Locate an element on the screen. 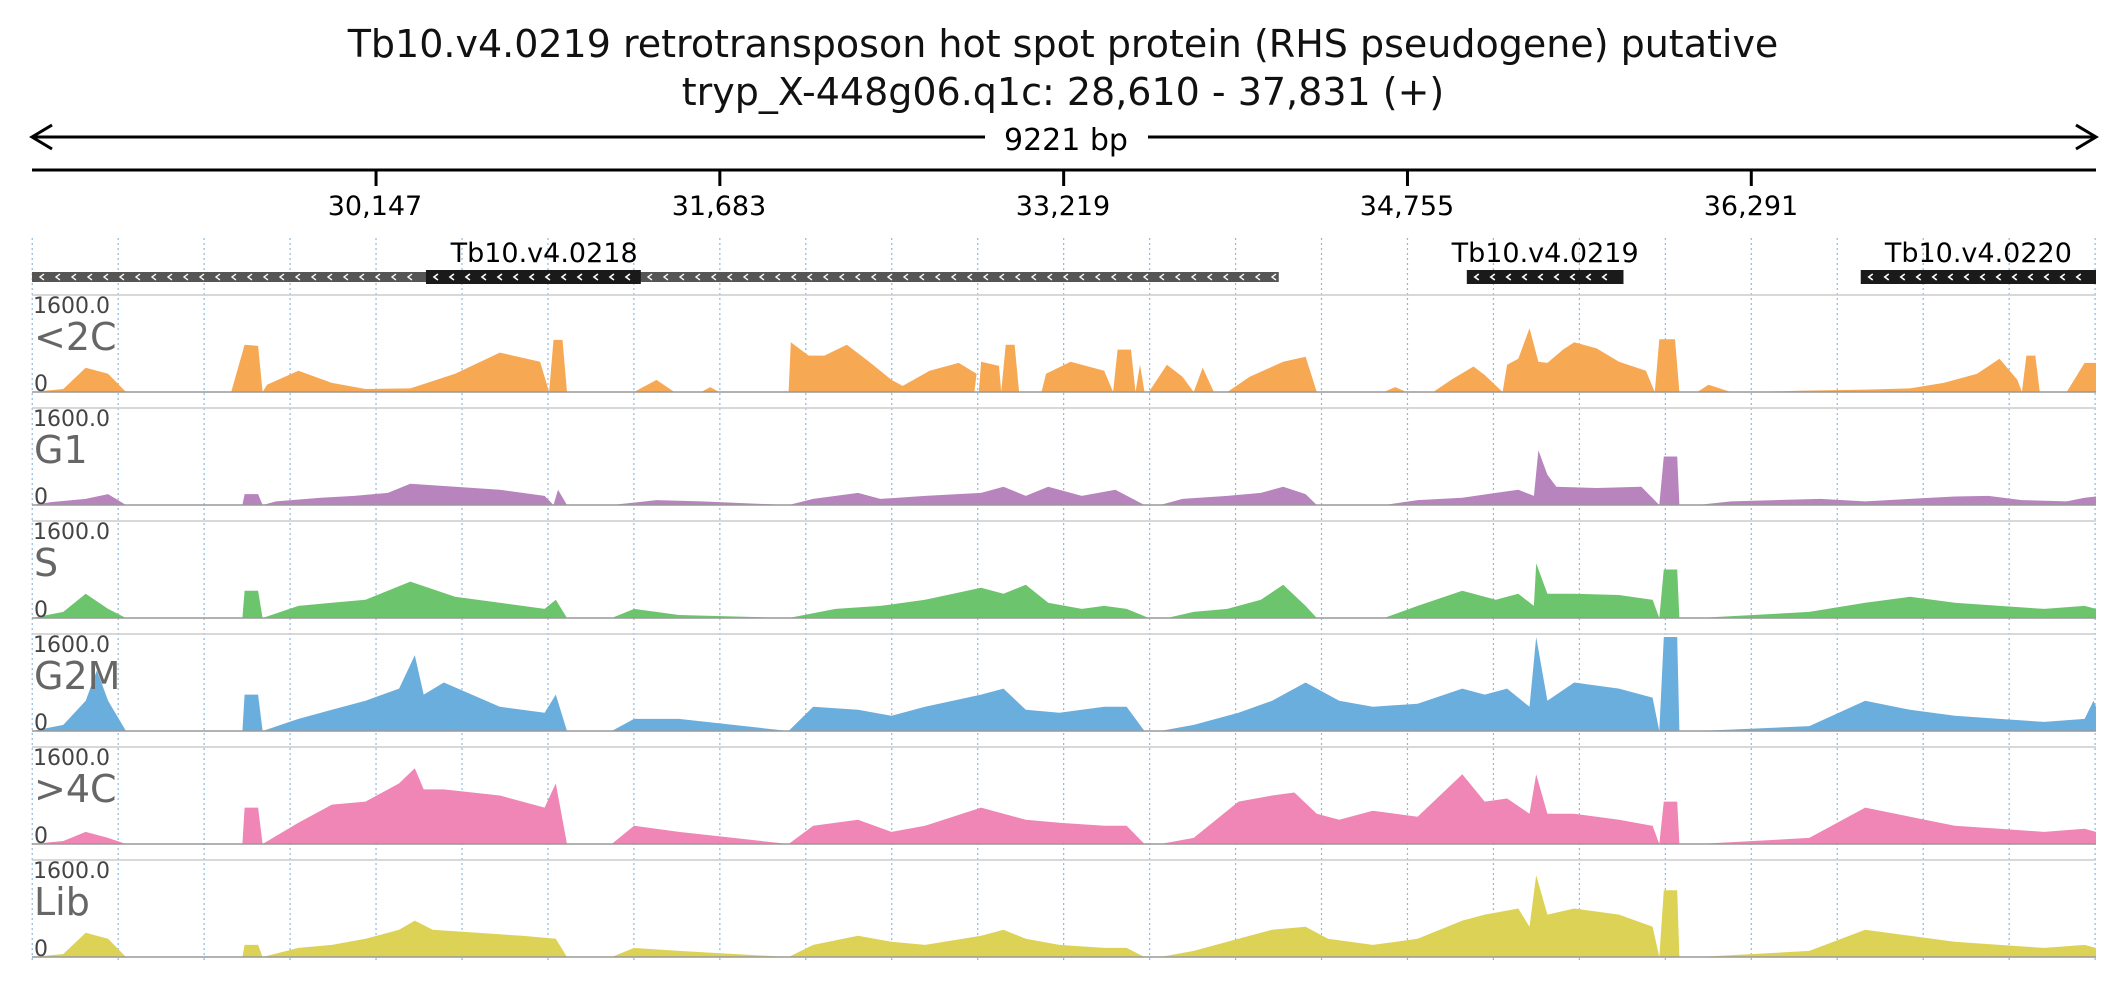 The width and height of the screenshot is (2126, 1000). ruler-tick-label: 31,683 is located at coordinates (719, 206).